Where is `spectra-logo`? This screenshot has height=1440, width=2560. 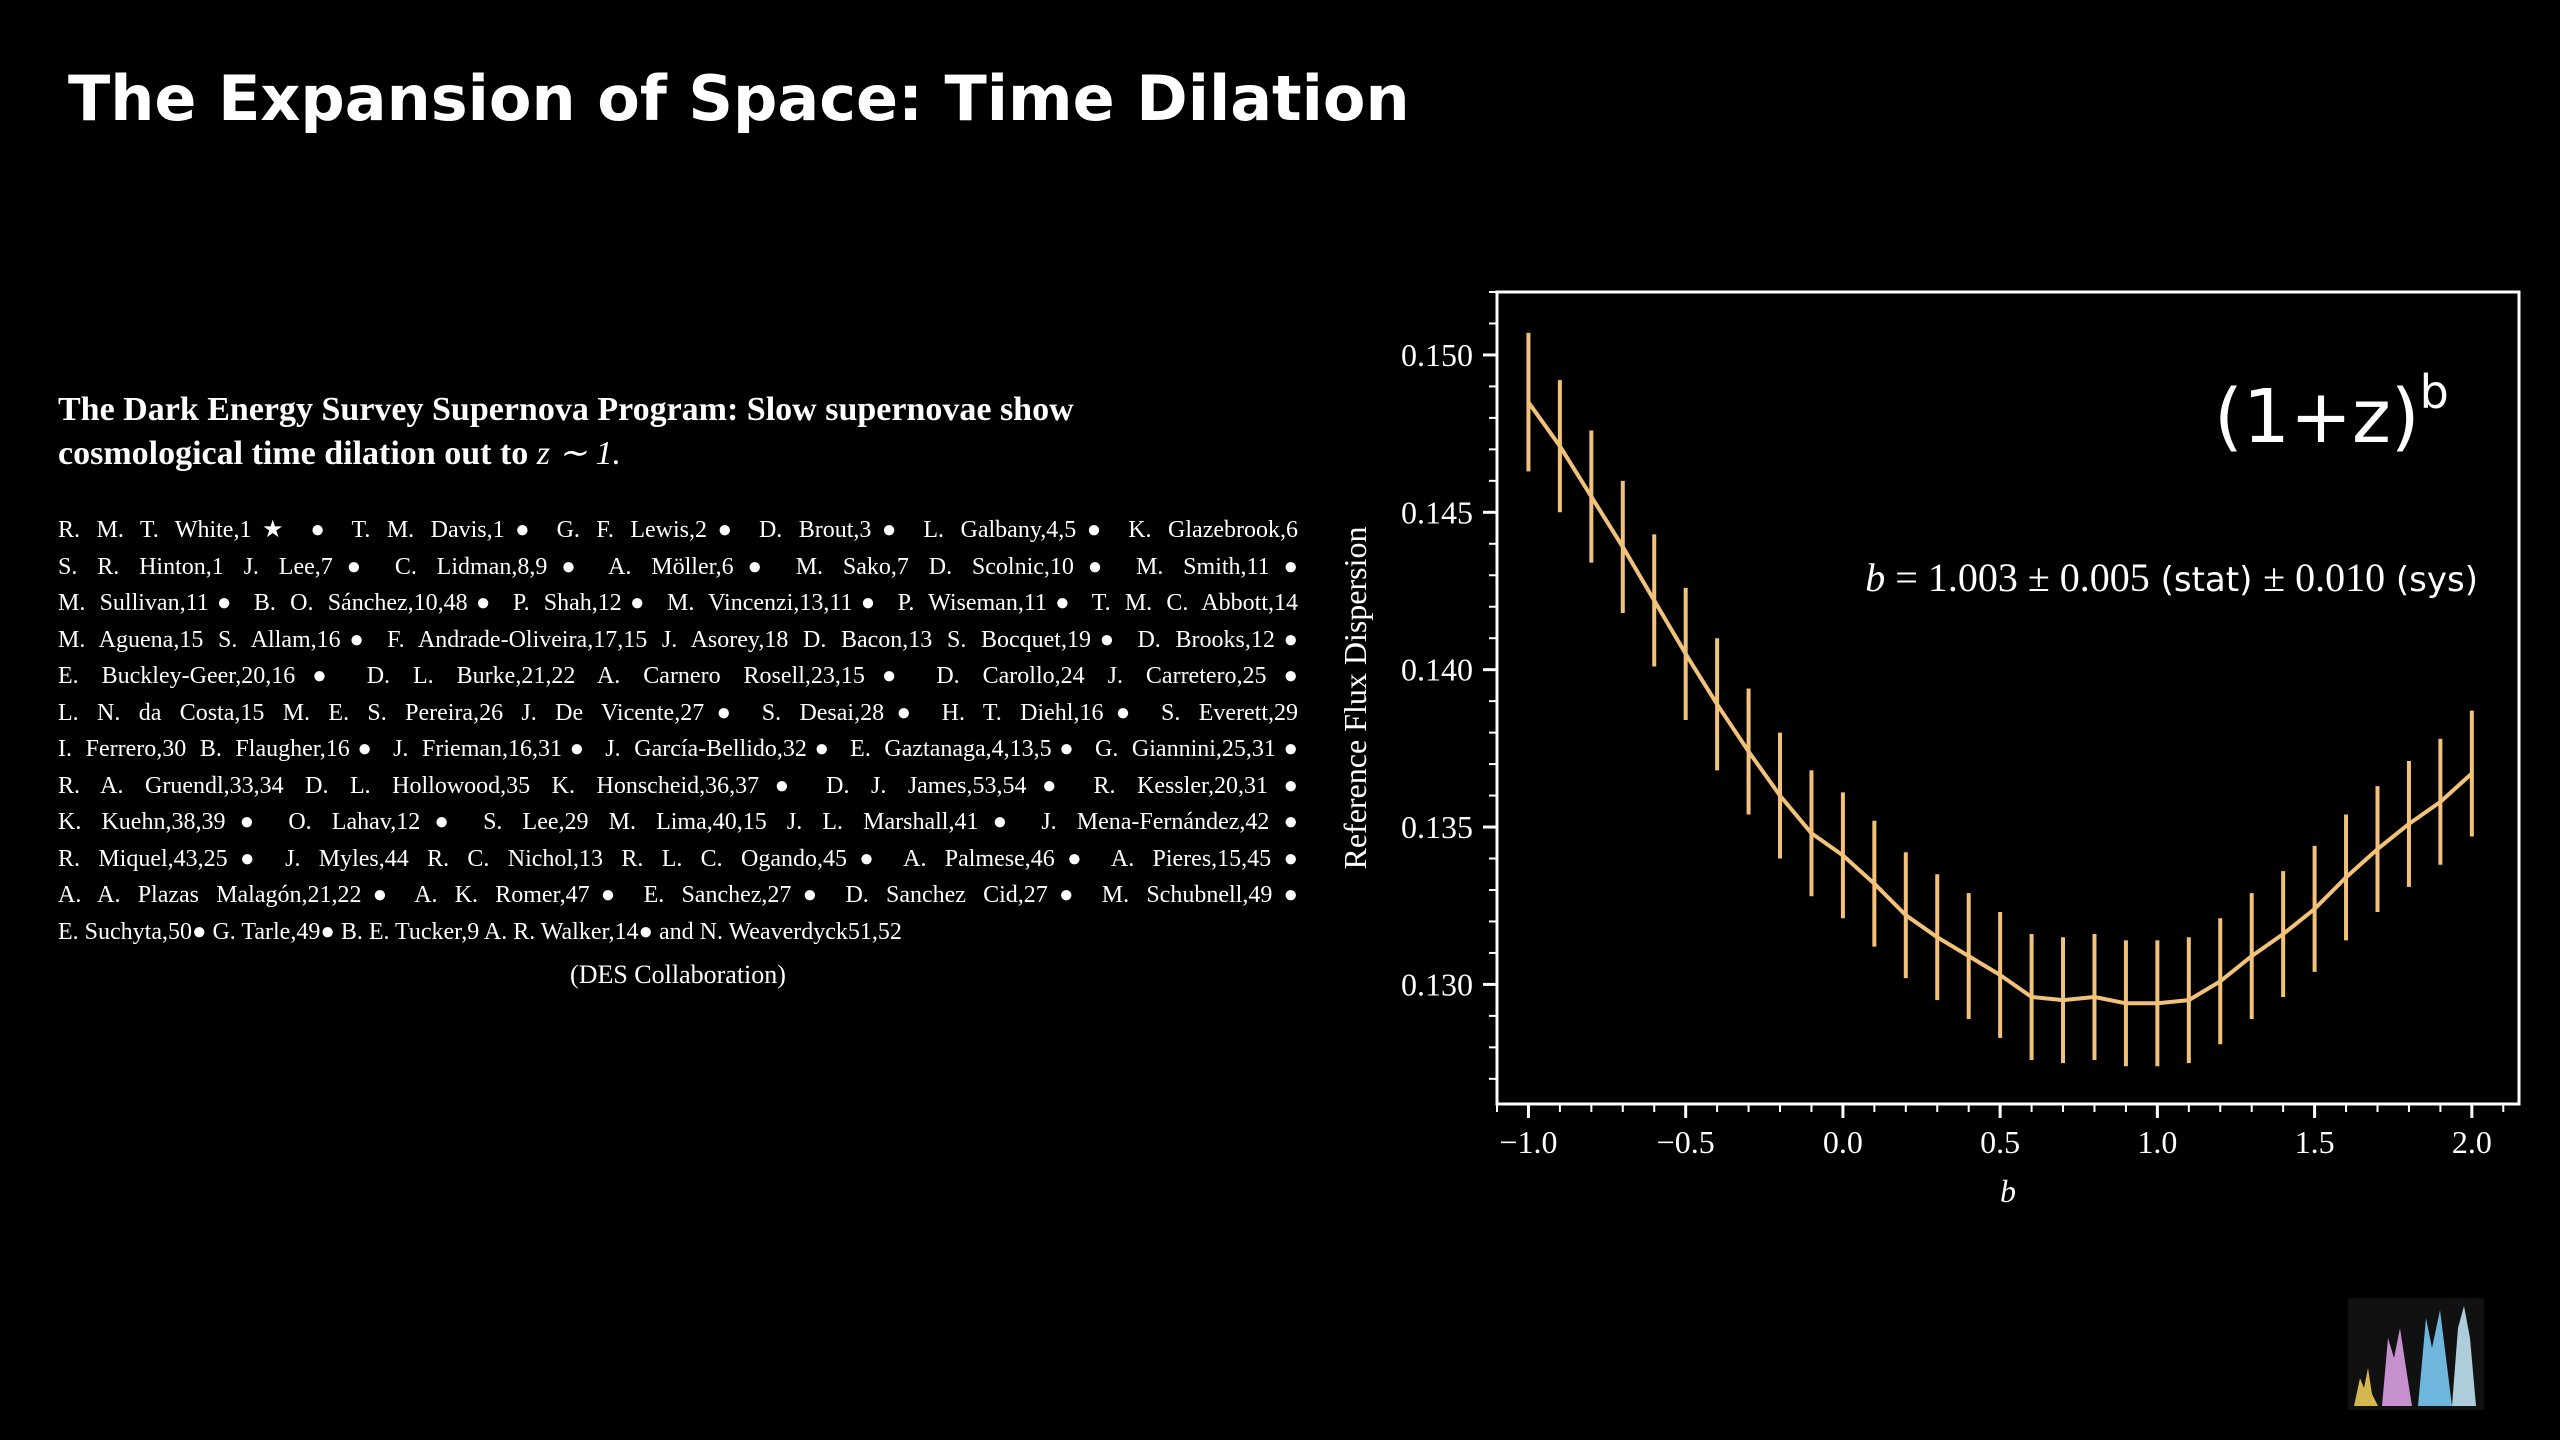 spectra-logo is located at coordinates (2416, 1354).